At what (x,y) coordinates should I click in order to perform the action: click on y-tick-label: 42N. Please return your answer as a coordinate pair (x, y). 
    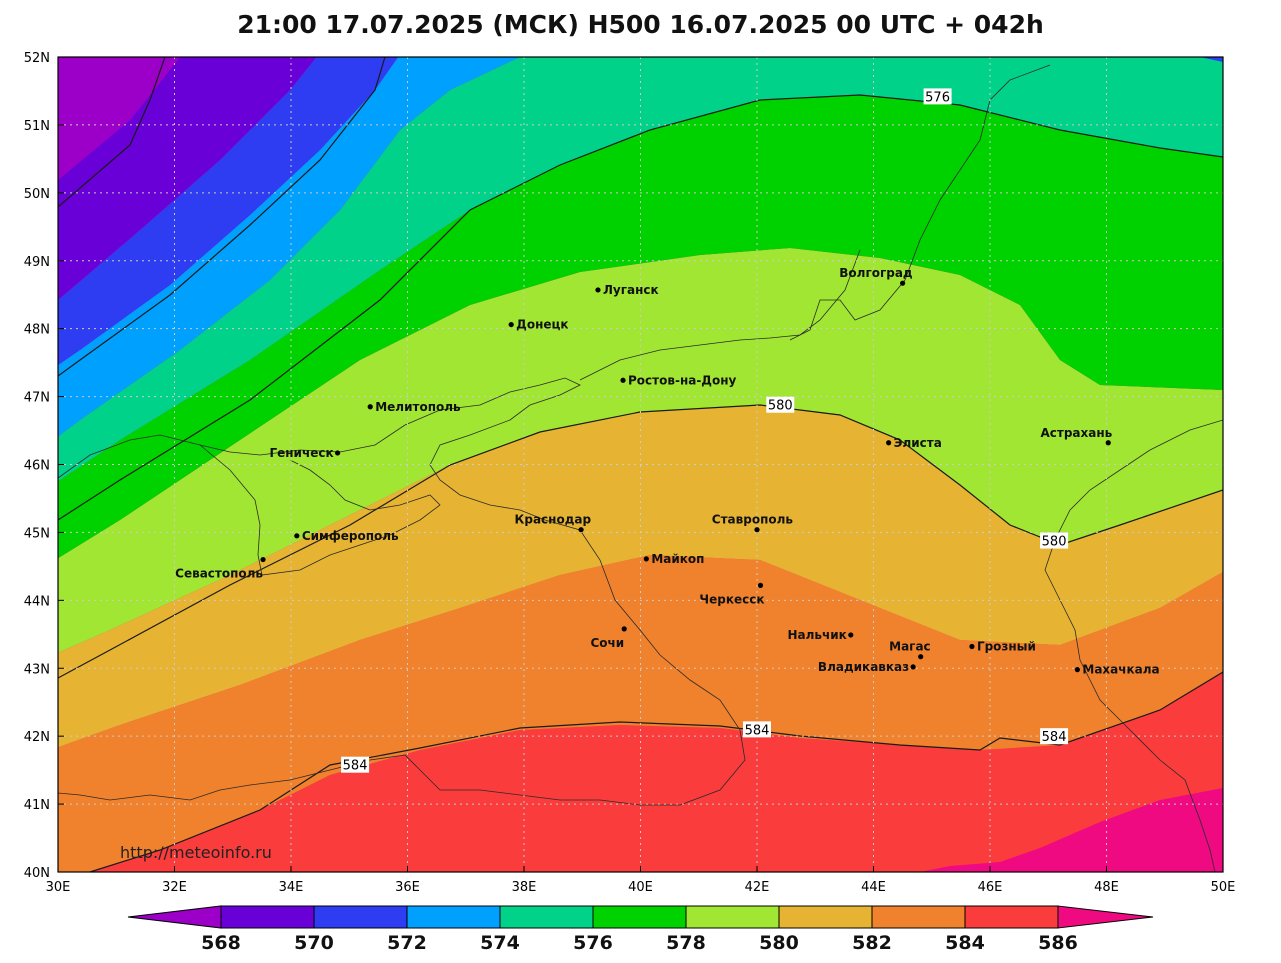
    Looking at the image, I should click on (37, 737).